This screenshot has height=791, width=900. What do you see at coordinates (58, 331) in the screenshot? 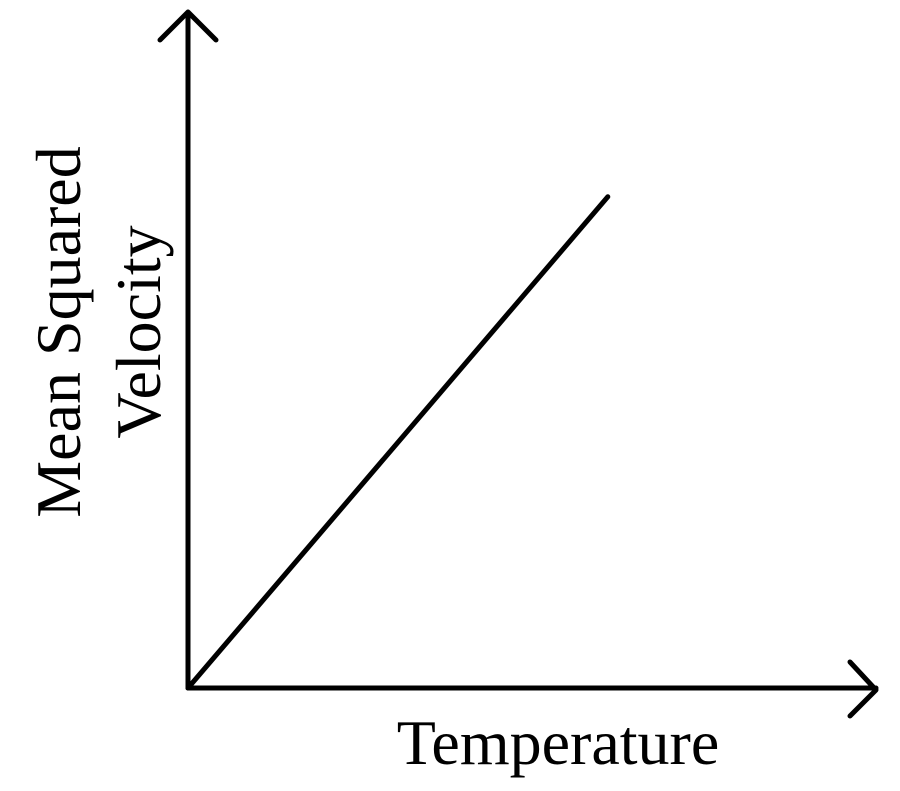
I see `y-axis-label-line-1: Mean Squared` at bounding box center [58, 331].